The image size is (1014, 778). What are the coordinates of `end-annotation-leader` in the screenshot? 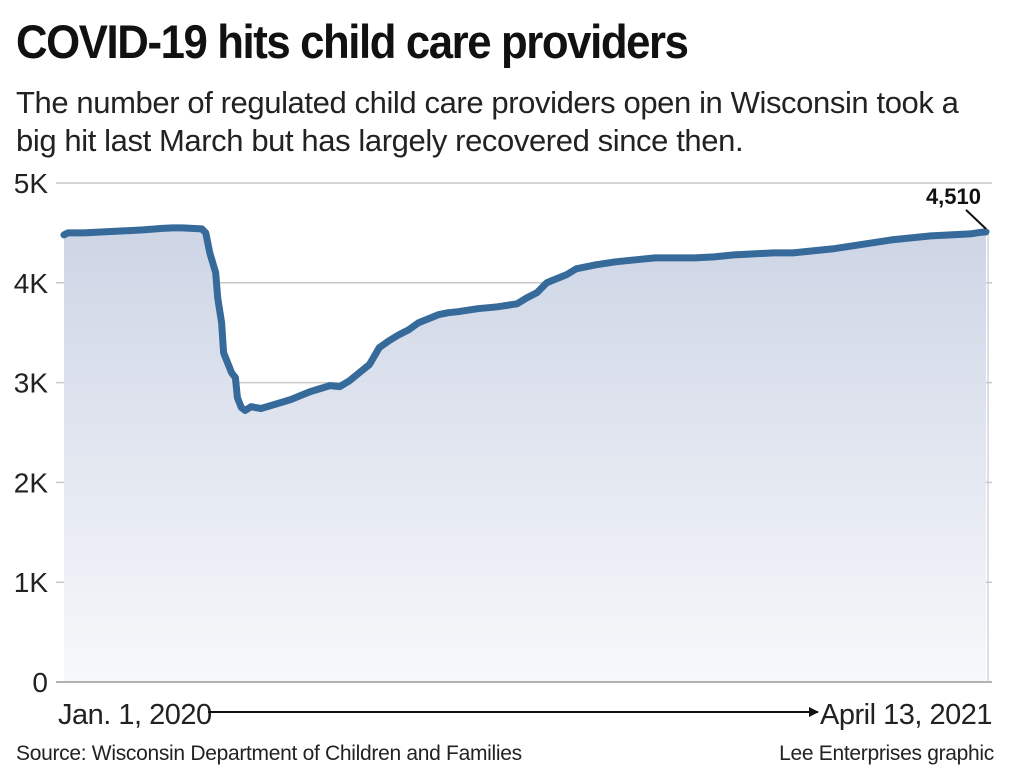 It's located at (976, 219).